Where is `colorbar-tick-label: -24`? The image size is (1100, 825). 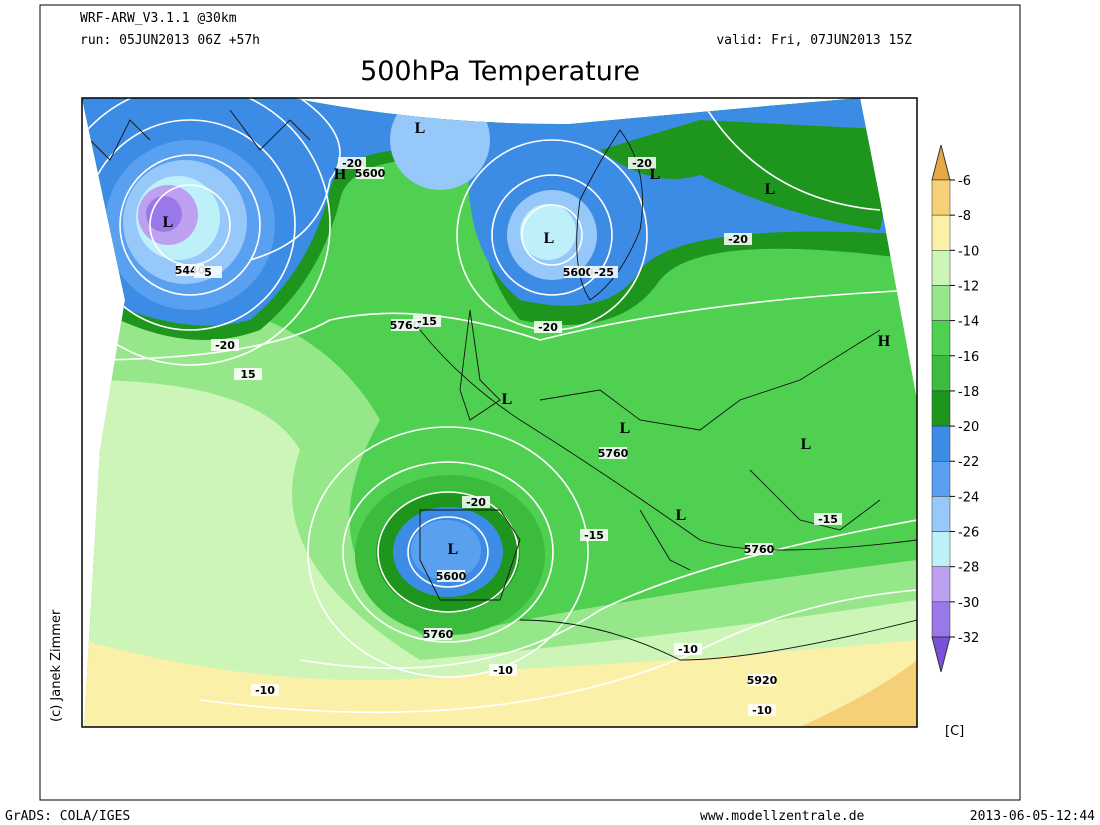
colorbar-tick-label: -24 is located at coordinates (968, 497).